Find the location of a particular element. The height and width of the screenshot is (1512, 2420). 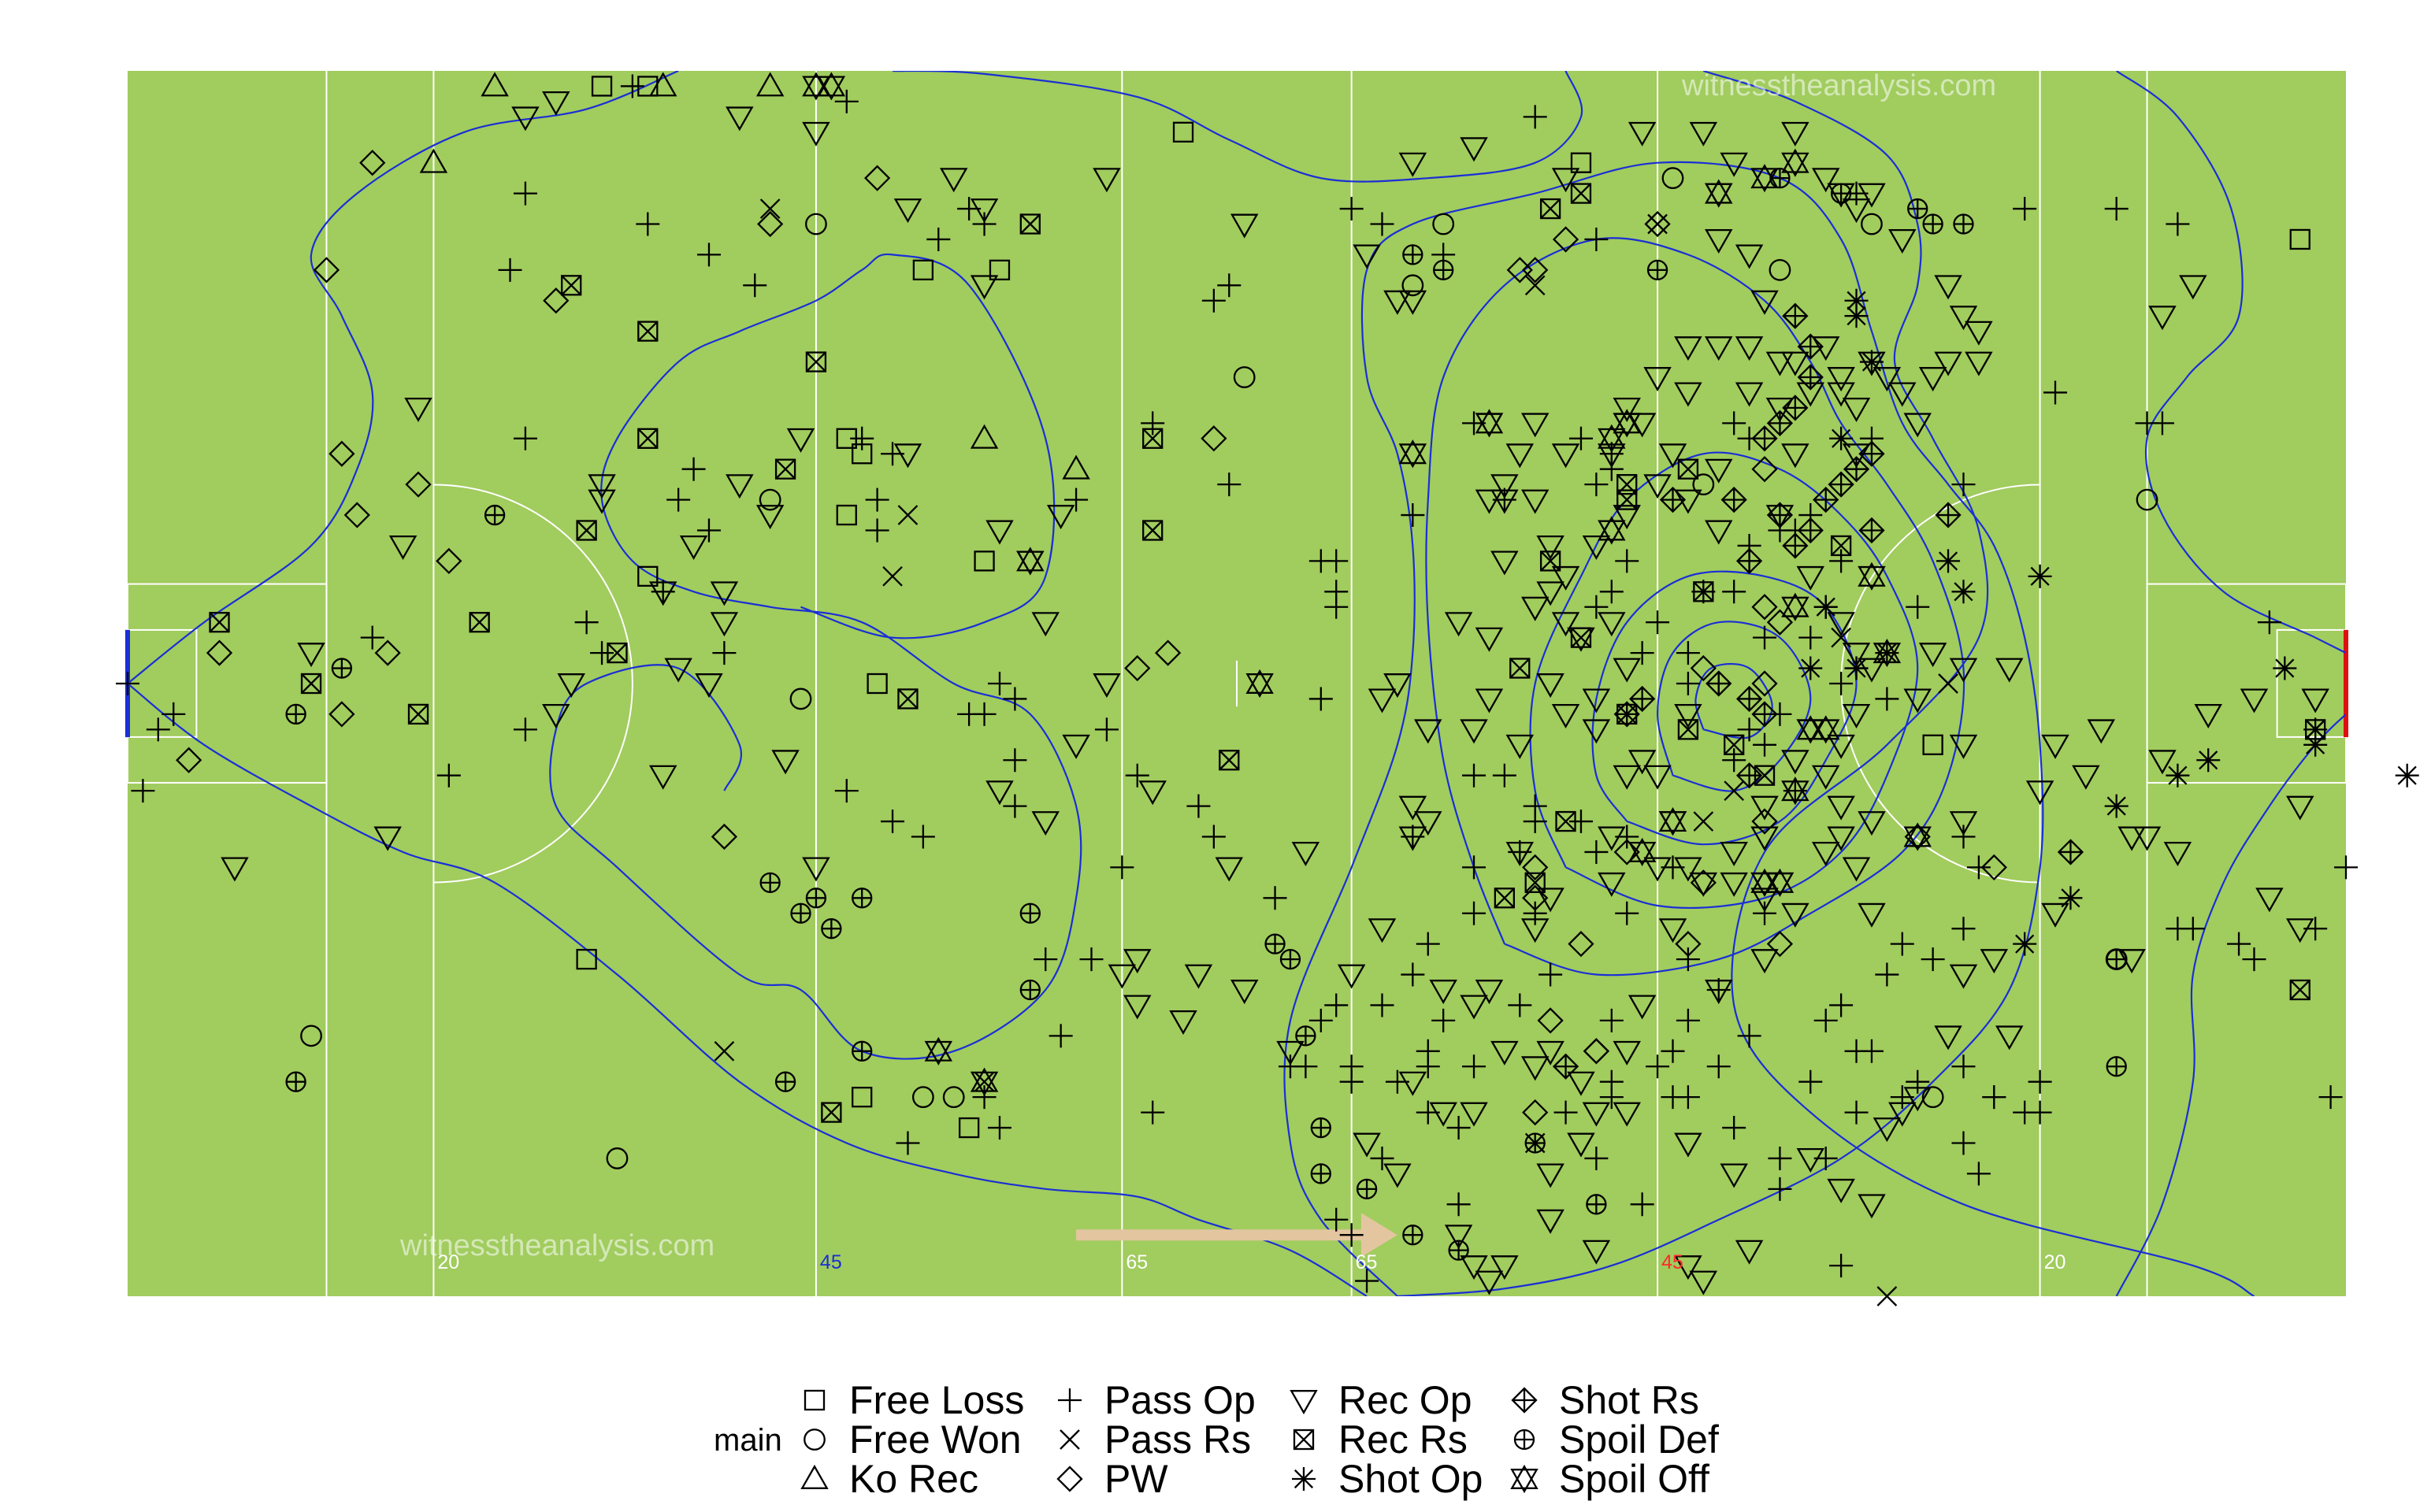

marker-free-loss is located at coordinates (1183, 132).